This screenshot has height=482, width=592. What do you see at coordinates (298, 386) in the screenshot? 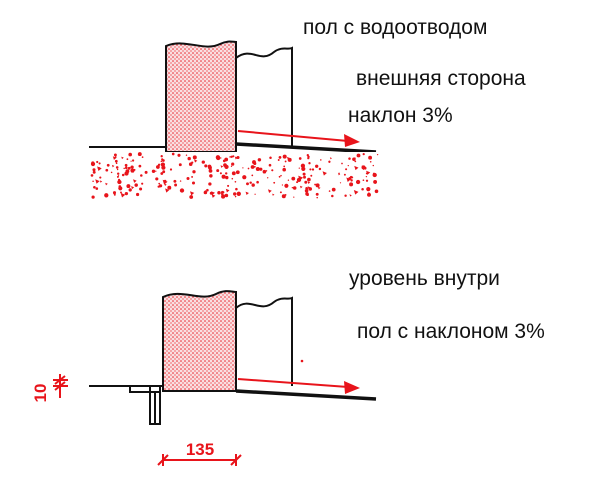
I see `bottom-slope-arrow` at bounding box center [298, 386].